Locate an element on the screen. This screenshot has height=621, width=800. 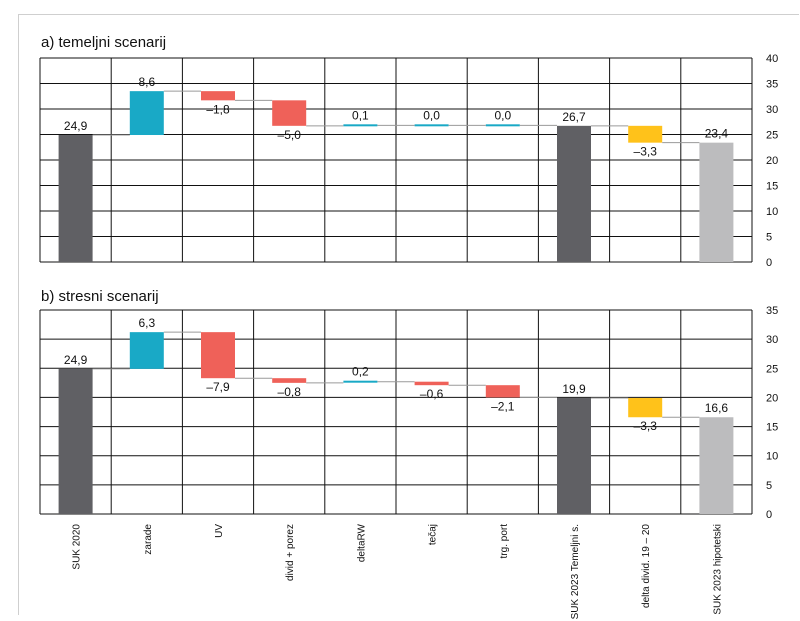
data-label: 6,3 is located at coordinates (146, 323).